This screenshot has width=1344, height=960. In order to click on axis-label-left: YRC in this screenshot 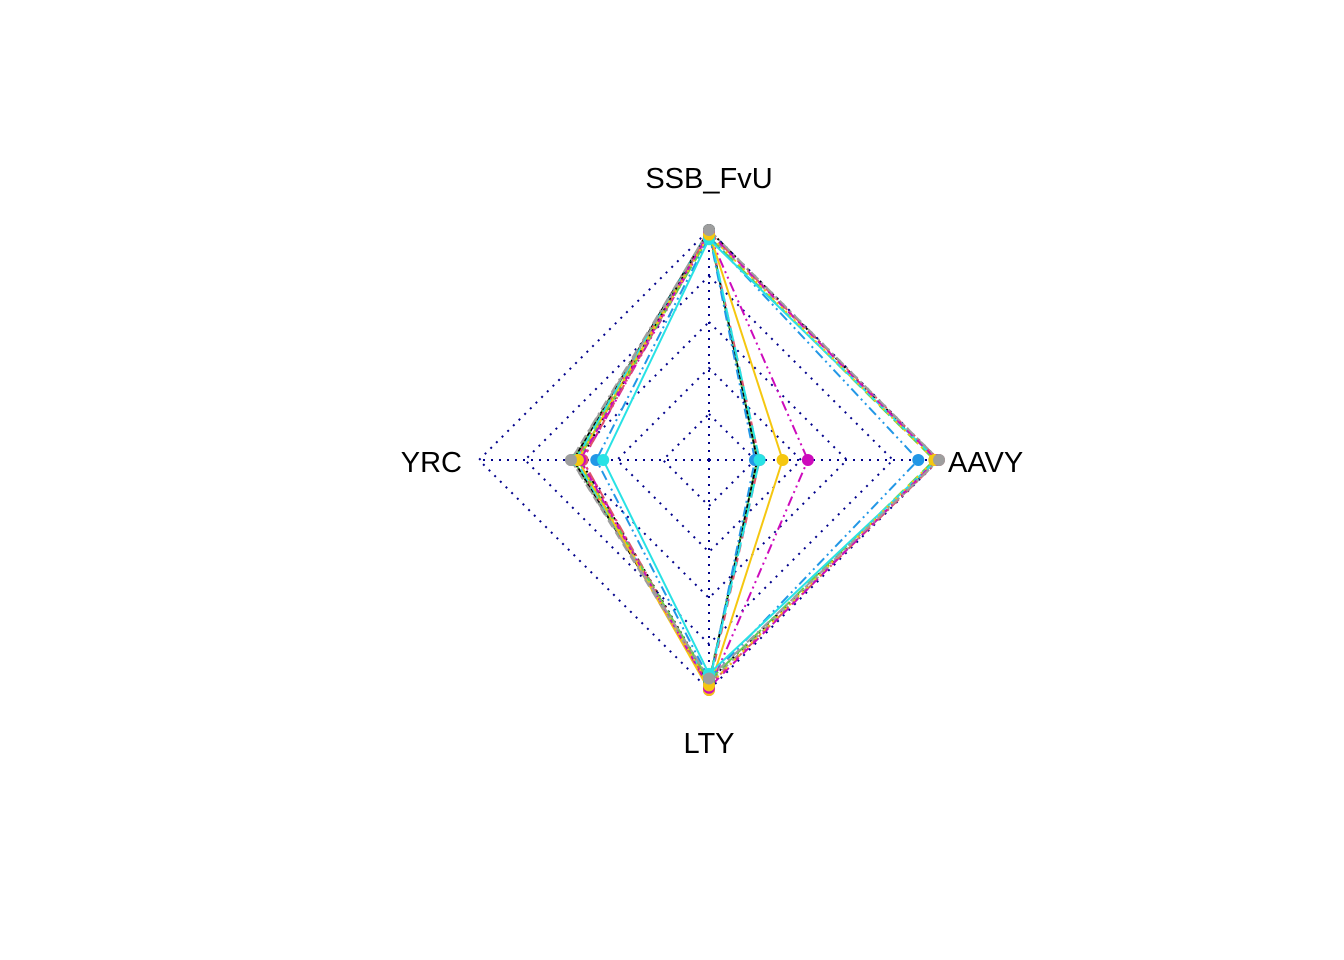, I will do `click(431, 463)`.